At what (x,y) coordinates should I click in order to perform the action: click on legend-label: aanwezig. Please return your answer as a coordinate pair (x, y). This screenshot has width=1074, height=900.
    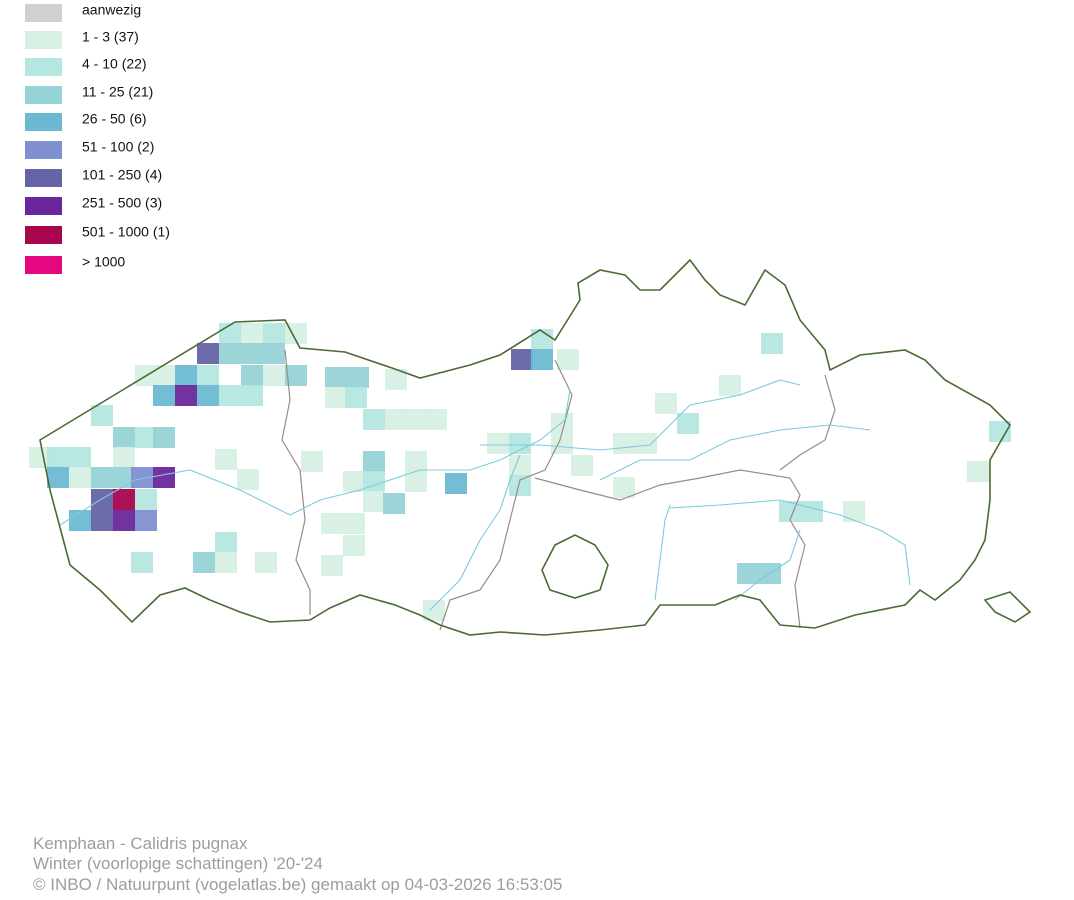
    Looking at the image, I should click on (111, 10).